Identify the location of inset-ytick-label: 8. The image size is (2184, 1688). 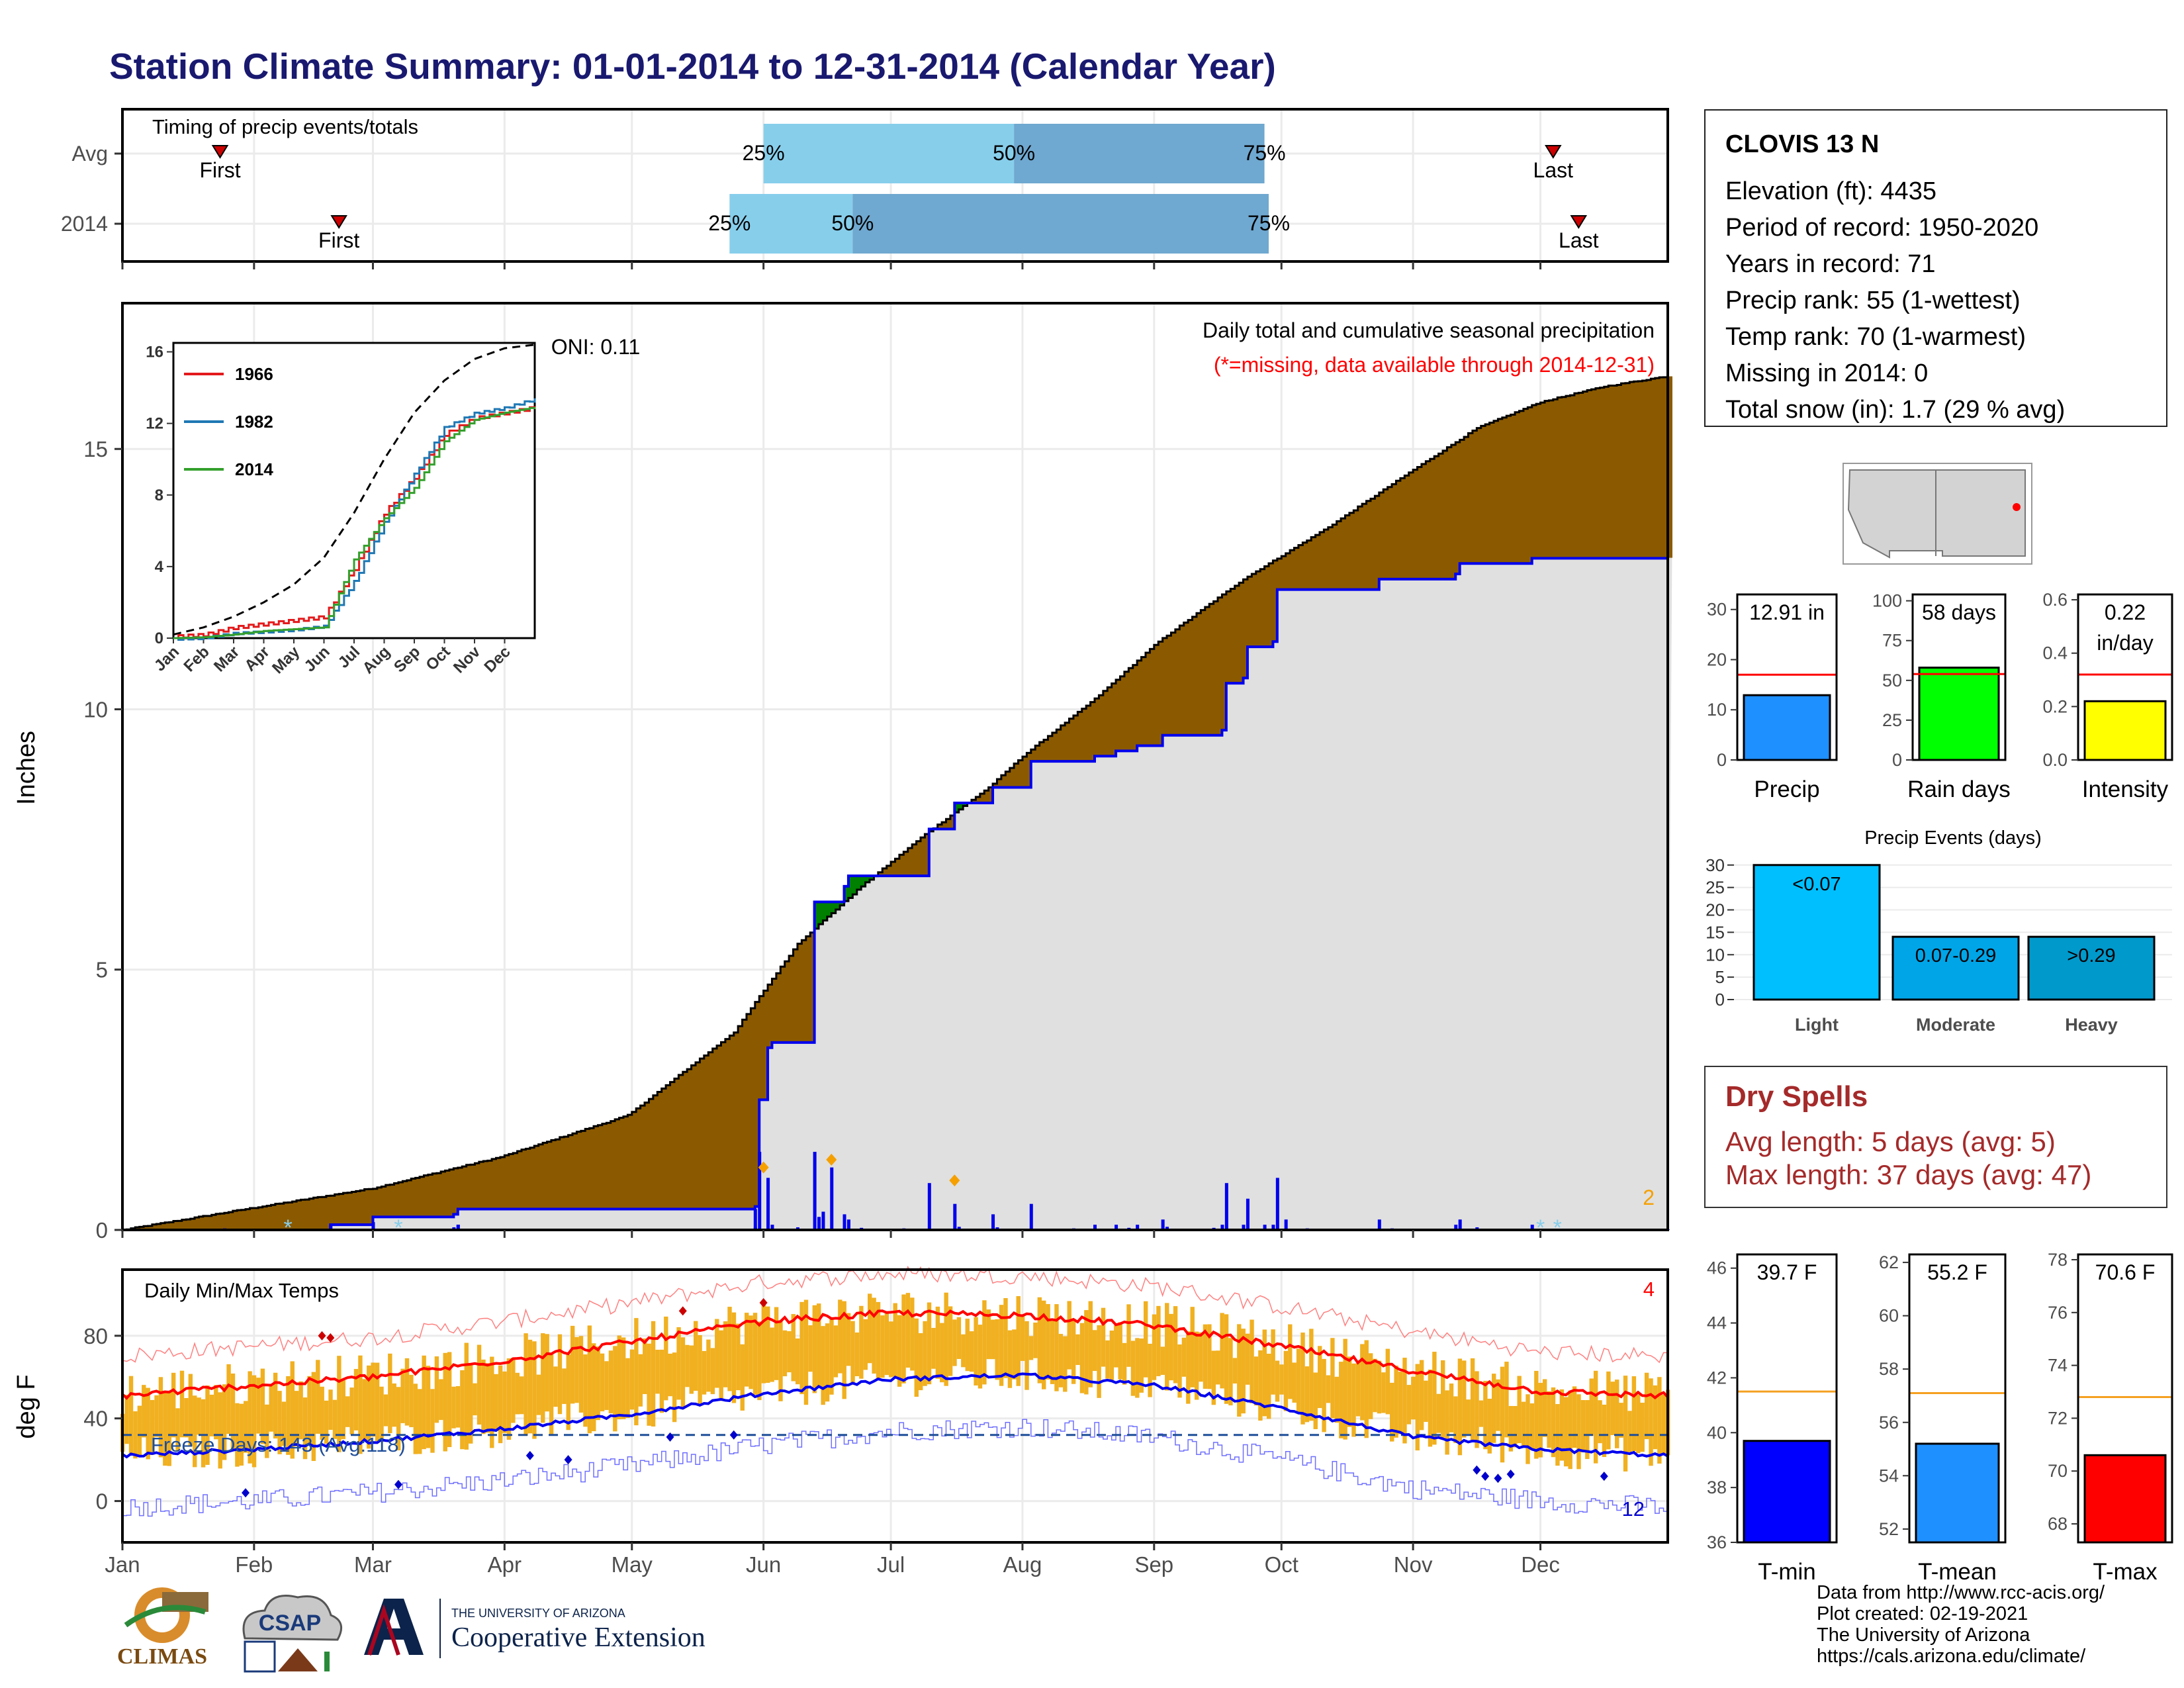
(159, 495).